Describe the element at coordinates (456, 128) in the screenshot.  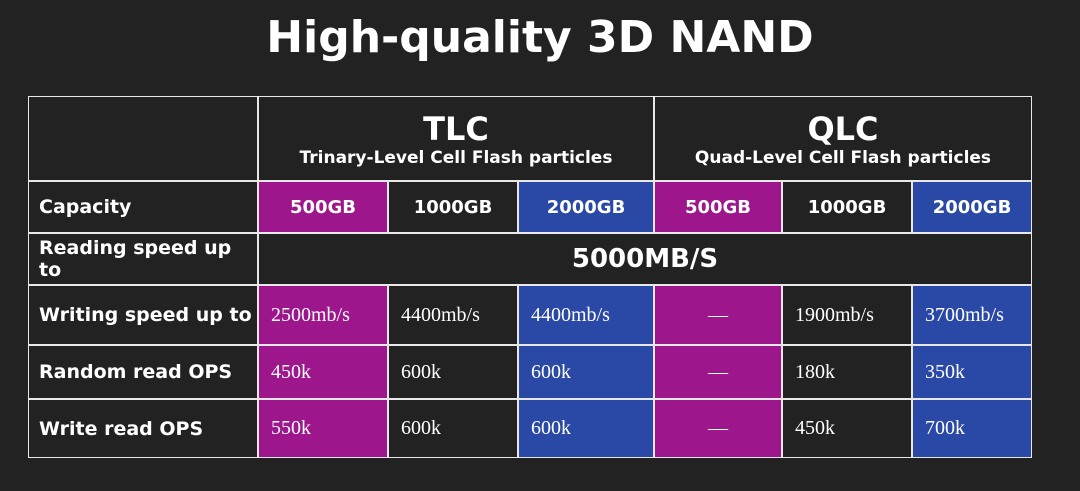
I see `group-name: TLC` at that location.